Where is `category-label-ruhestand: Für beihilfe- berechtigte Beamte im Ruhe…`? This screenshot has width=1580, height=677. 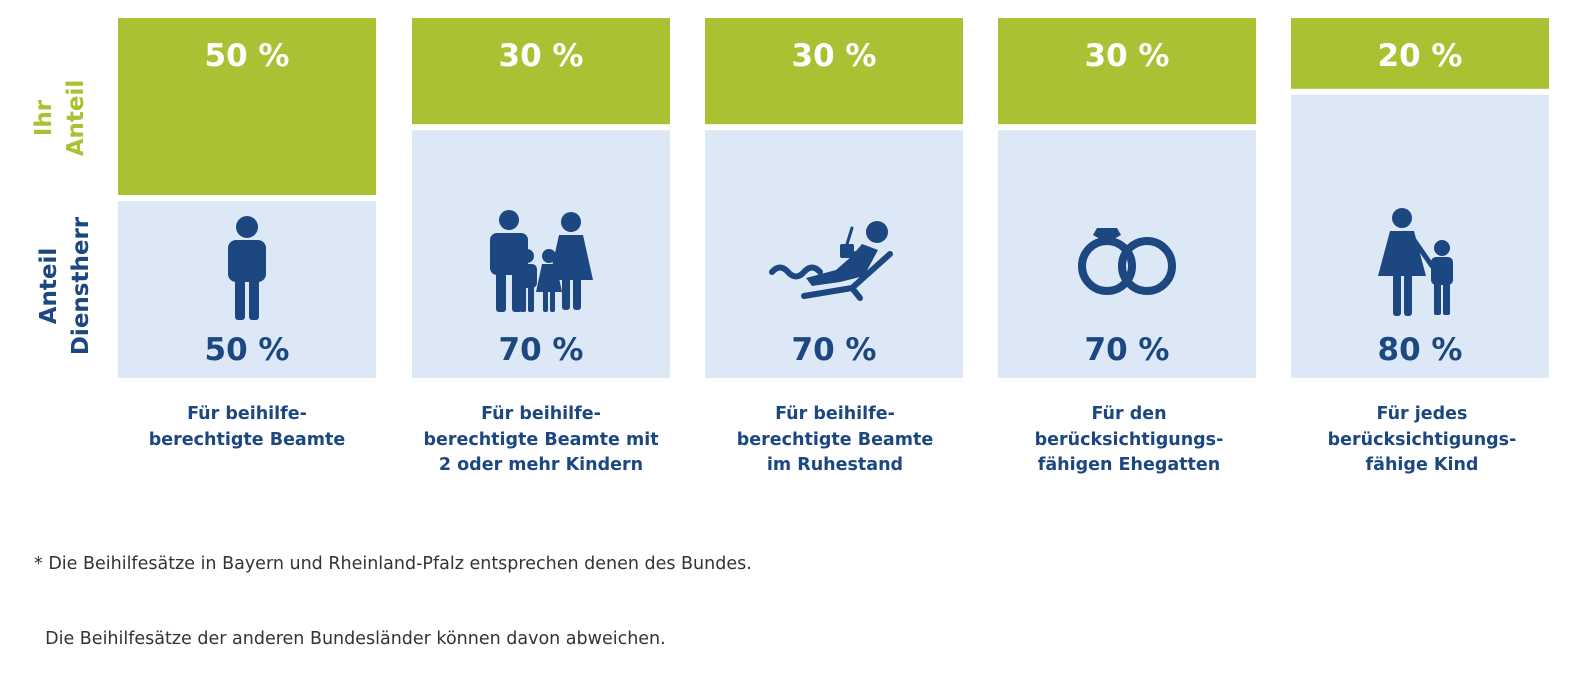
category-label-ruhestand: Für beihilfe- berechtigte Beamte im Ruhe… is located at coordinates (835, 439).